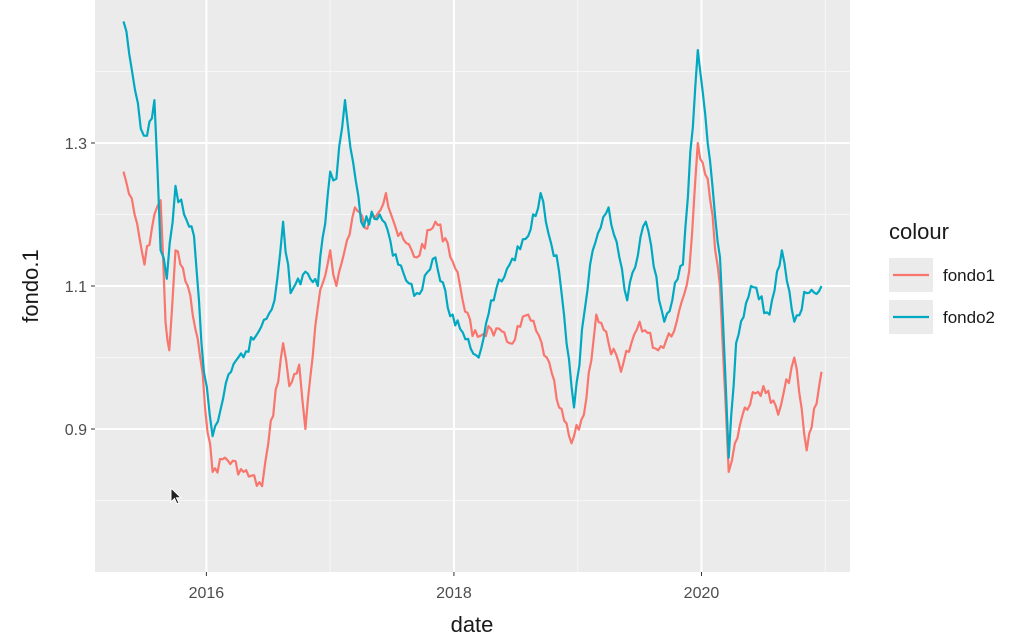  Describe the element at coordinates (76, 430) in the screenshot. I see `y-tick-label-0: 0.9` at that location.